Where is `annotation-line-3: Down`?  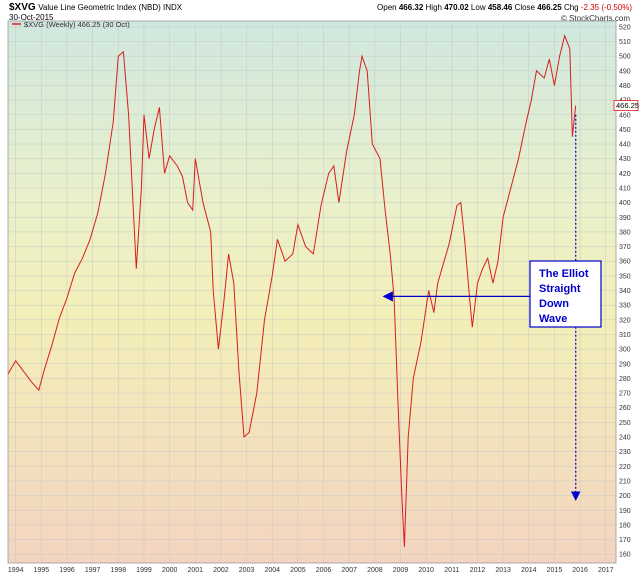 annotation-line-3: Down is located at coordinates (554, 304).